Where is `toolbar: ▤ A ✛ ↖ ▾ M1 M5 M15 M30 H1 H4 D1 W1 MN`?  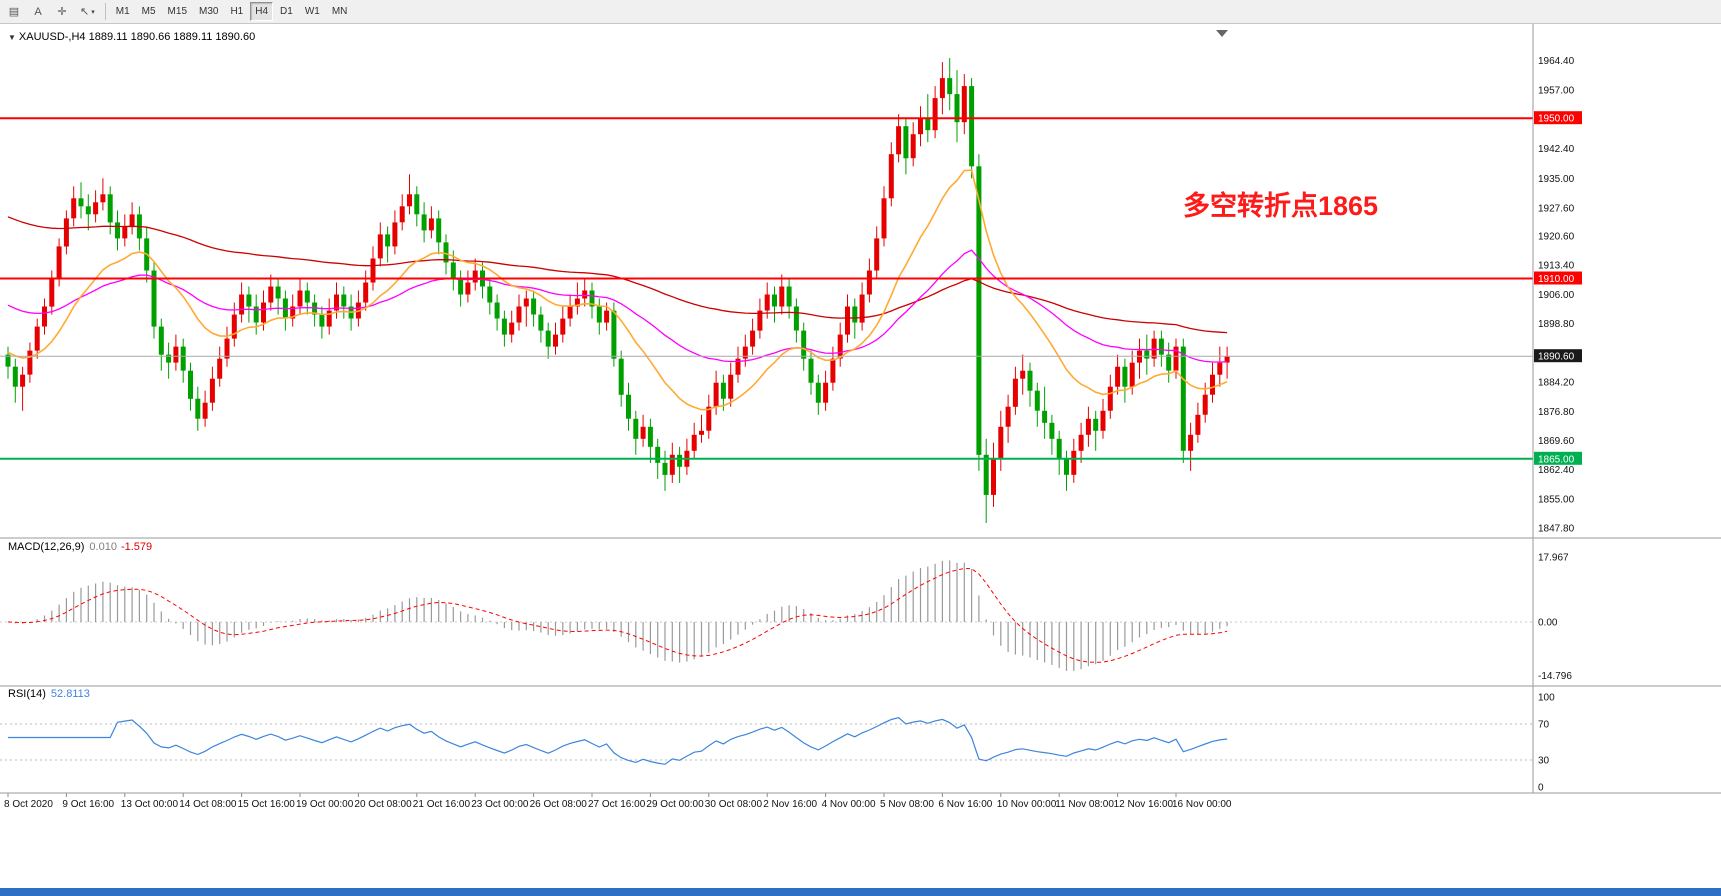 toolbar: ▤ A ✛ ↖ ▾ M1 M5 M15 M30 H1 H4 D1 W1 MN is located at coordinates (860, 12).